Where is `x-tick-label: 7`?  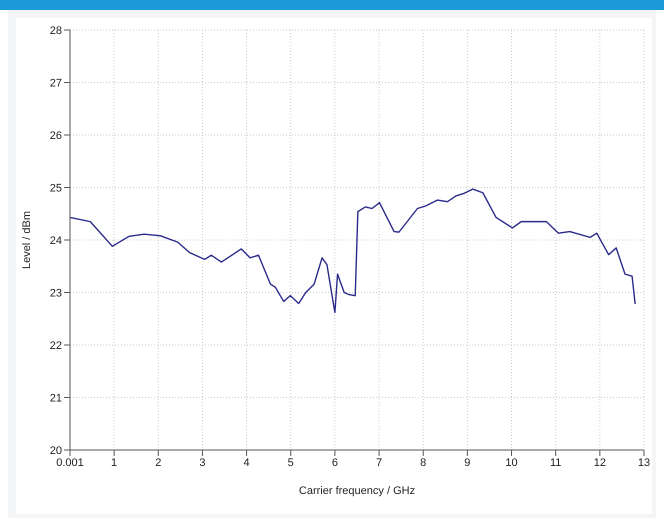
x-tick-label: 7 is located at coordinates (379, 462).